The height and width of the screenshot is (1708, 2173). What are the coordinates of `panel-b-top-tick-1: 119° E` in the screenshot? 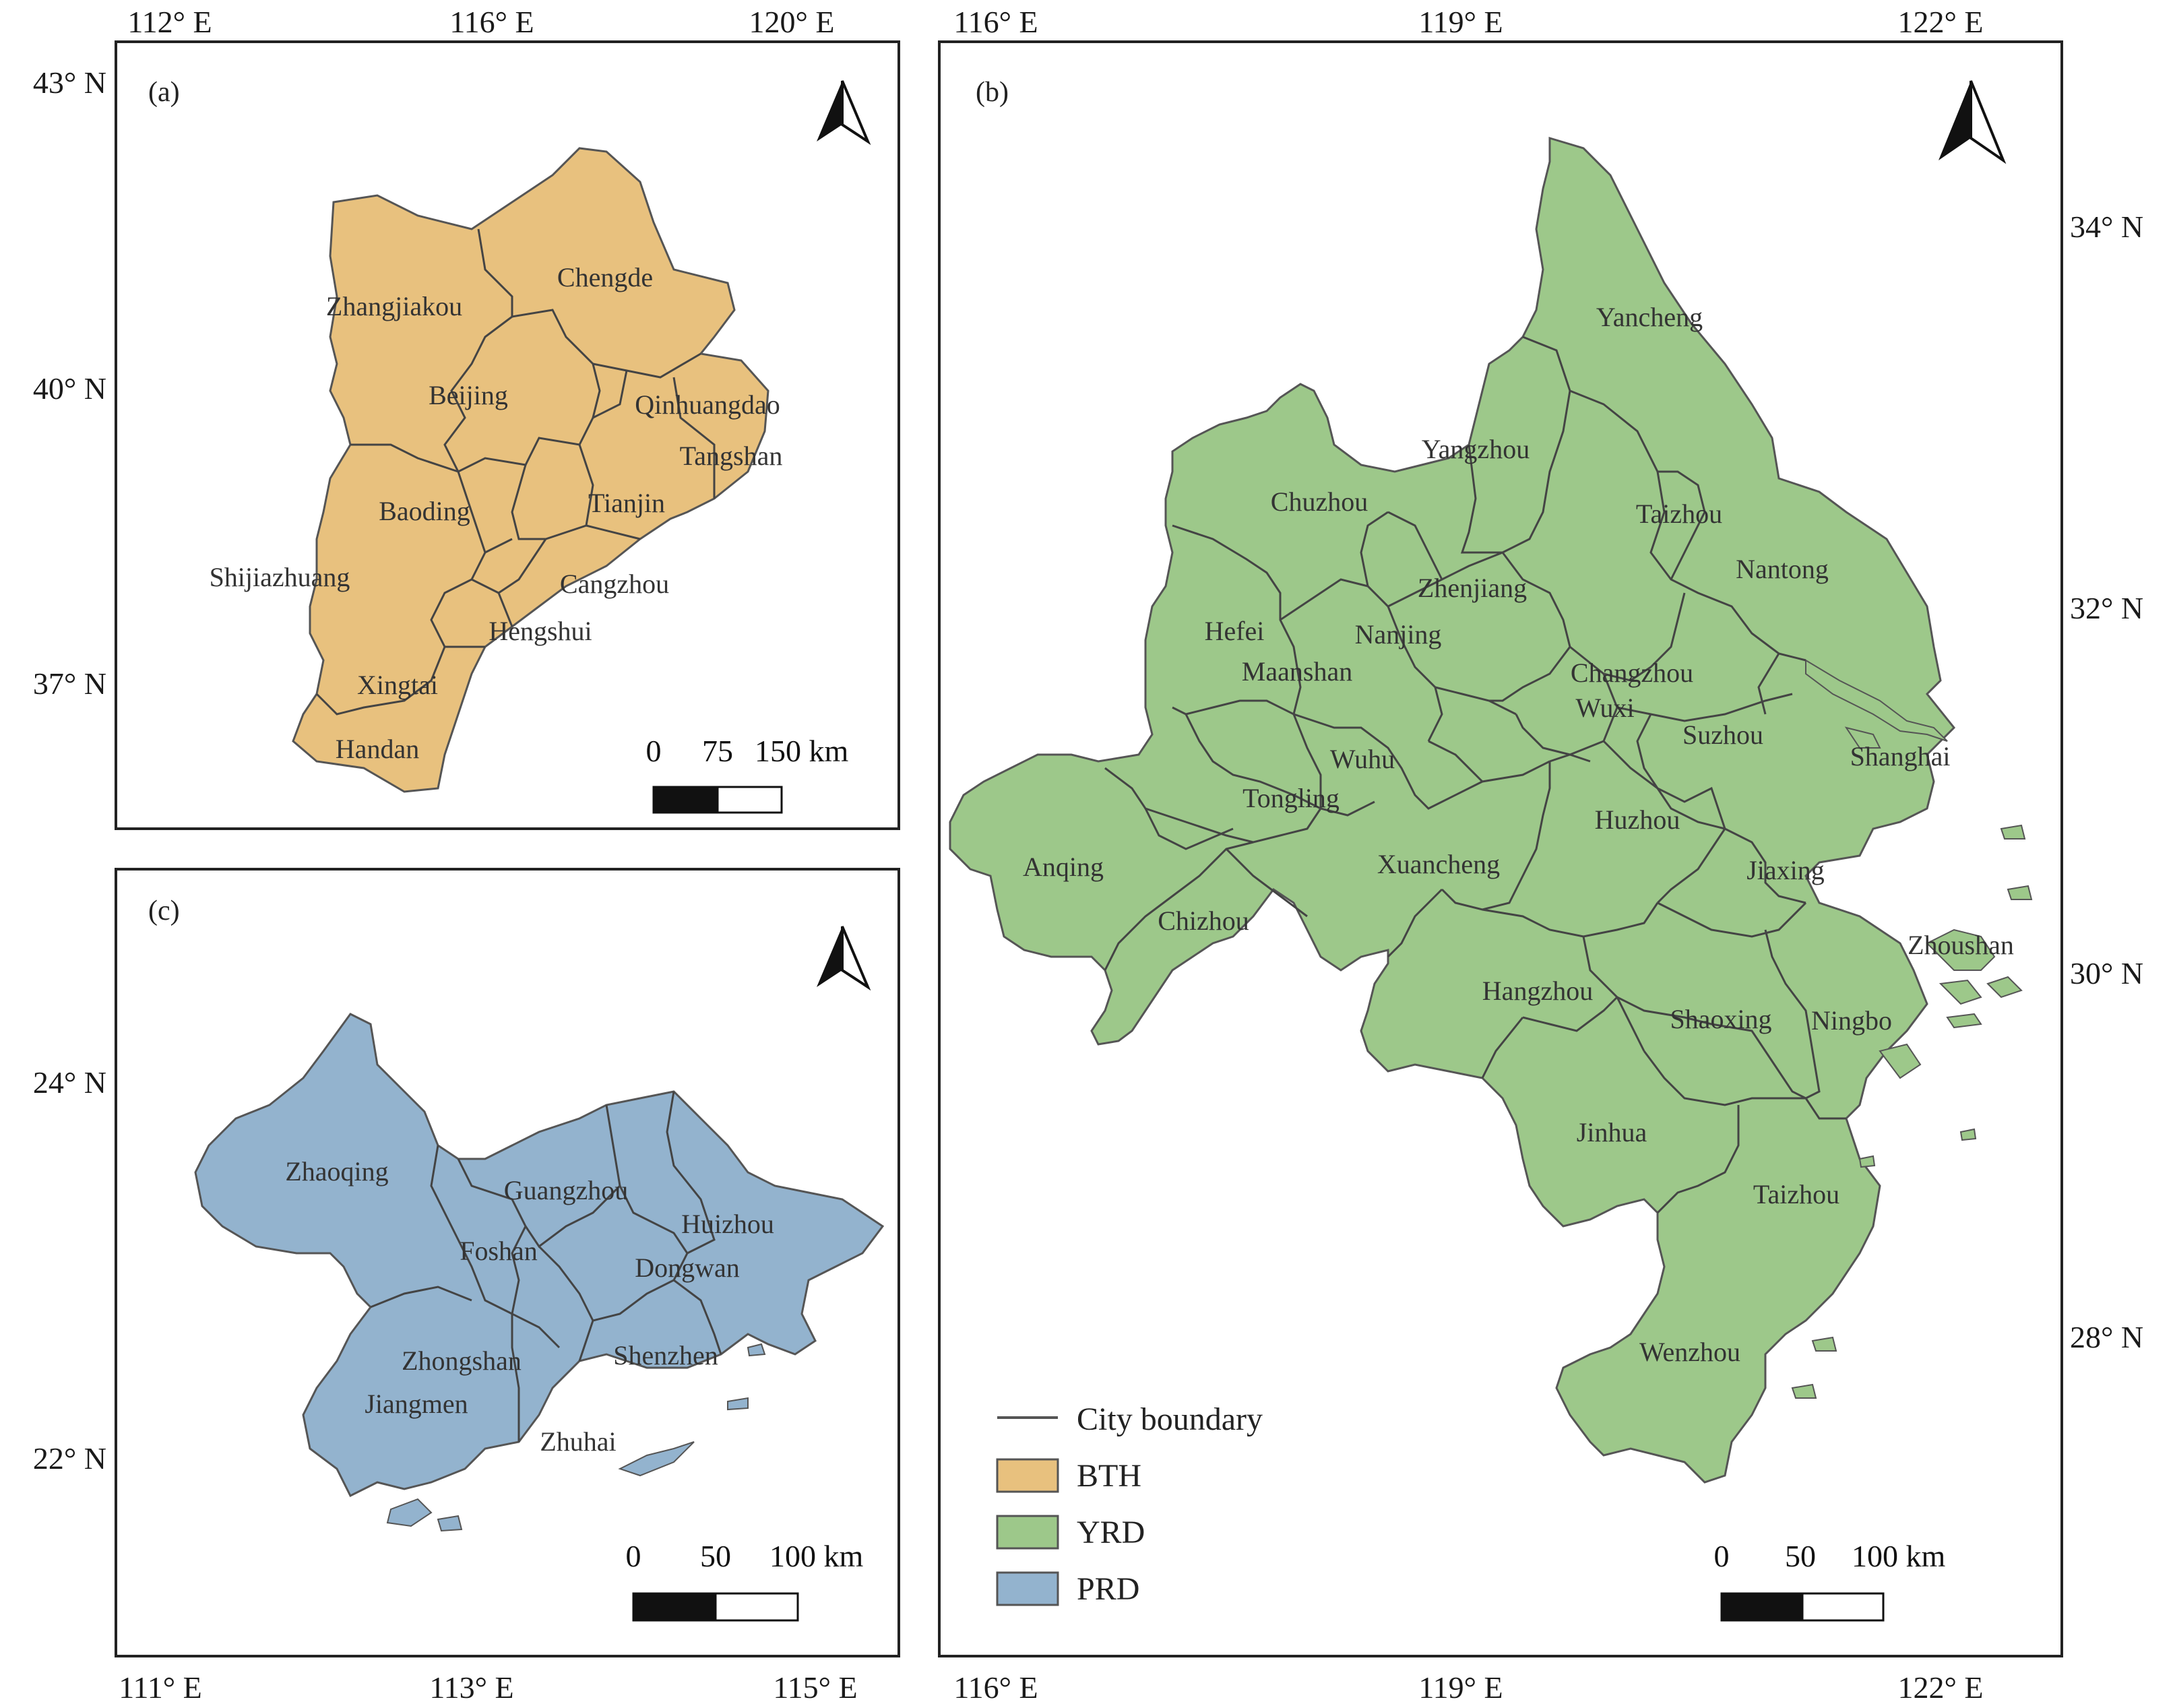 It's located at (1460, 22).